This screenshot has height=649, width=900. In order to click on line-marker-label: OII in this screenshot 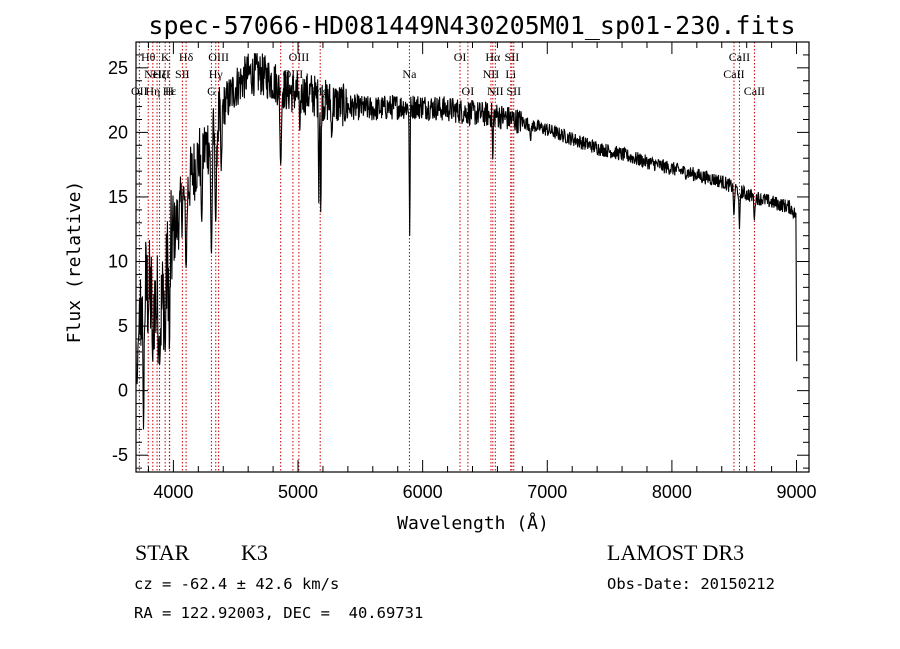, I will do `click(139, 91)`.